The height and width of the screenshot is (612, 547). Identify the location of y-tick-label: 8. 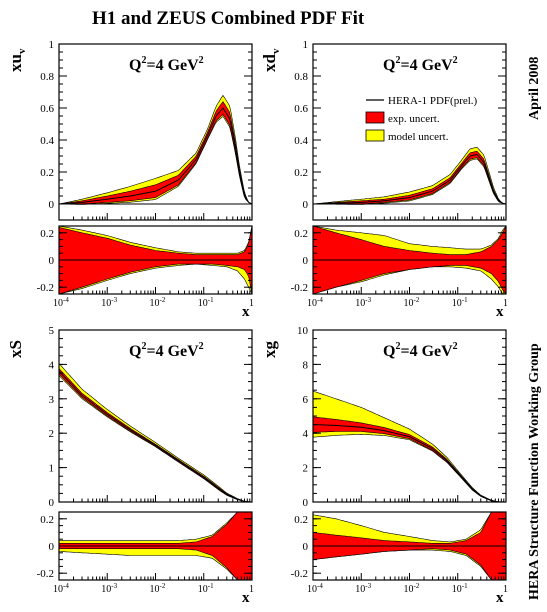
(306, 365).